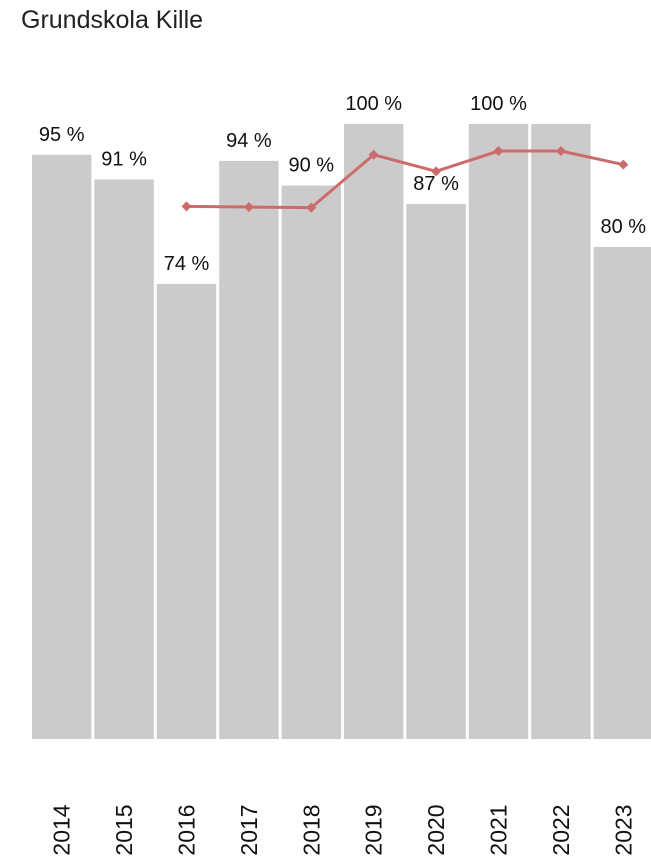 The width and height of the screenshot is (651, 863). Describe the element at coordinates (436, 184) in the screenshot. I see `data-label-2020: 87 %` at that location.